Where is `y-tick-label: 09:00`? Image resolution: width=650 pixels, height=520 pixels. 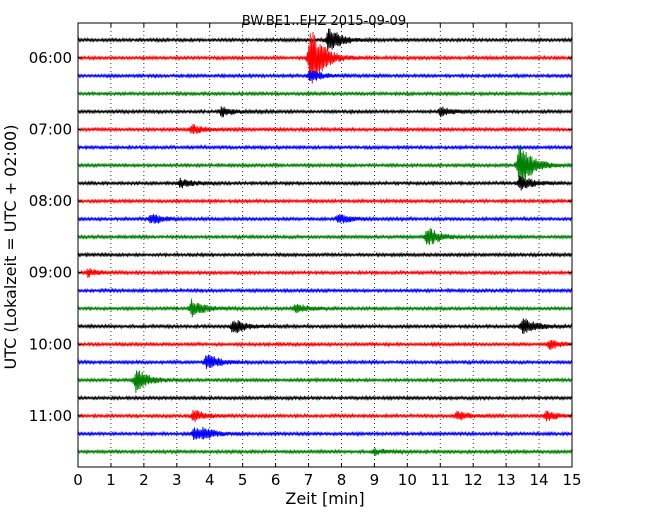 y-tick-label: 09:00 is located at coordinates (50, 273).